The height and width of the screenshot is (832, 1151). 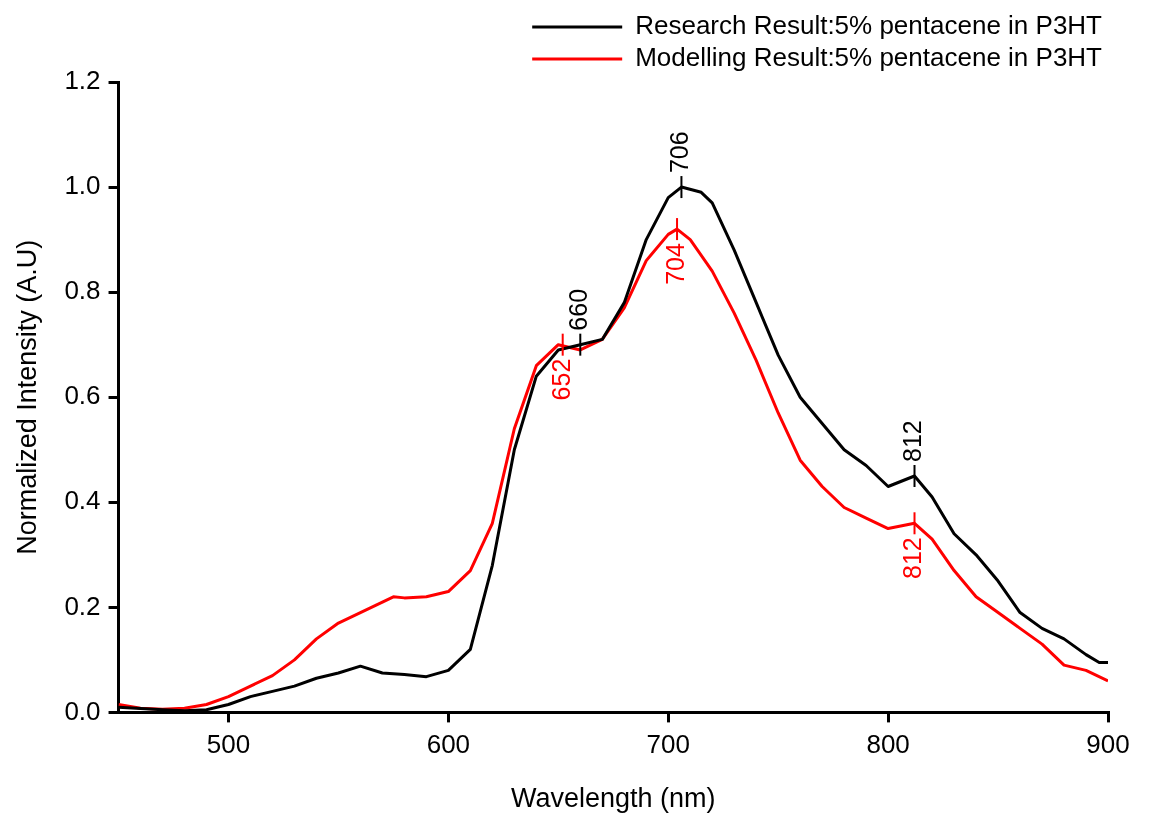 I want to click on y-tick-label: 0.8, so click(x=82, y=290).